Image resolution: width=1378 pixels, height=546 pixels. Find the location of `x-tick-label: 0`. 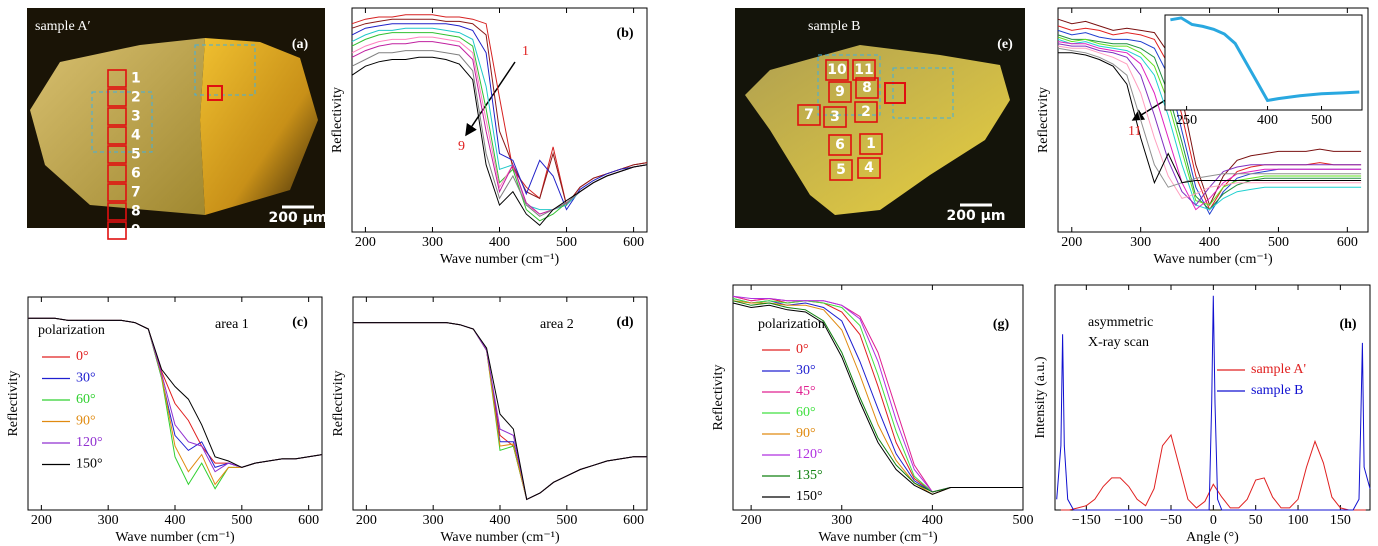

x-tick-label: 0 is located at coordinates (1213, 520).